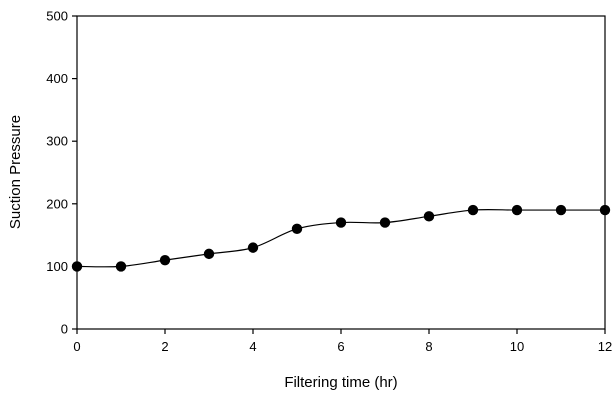 This screenshot has width=616, height=394. What do you see at coordinates (252, 346) in the screenshot?
I see `x-tick-label: 4` at bounding box center [252, 346].